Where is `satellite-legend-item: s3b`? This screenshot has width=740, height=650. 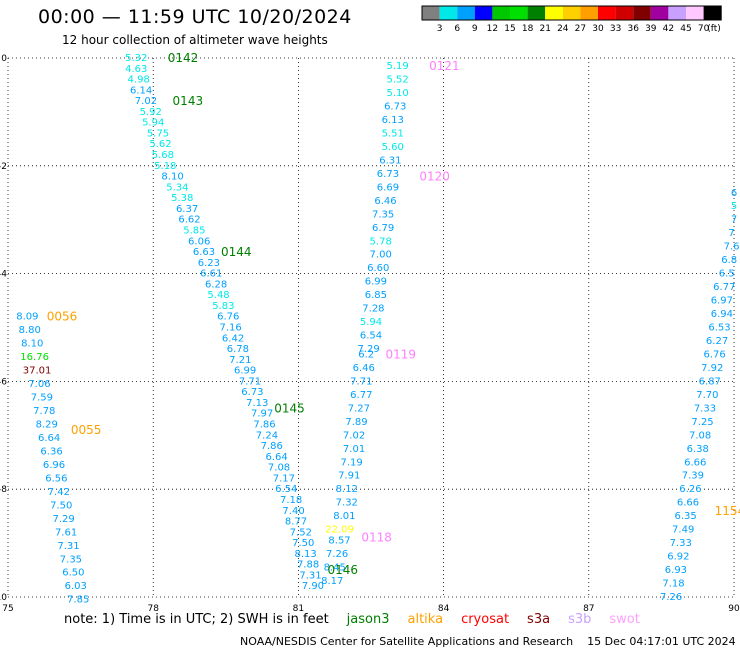
satellite-legend-item: s3b is located at coordinates (580, 619).